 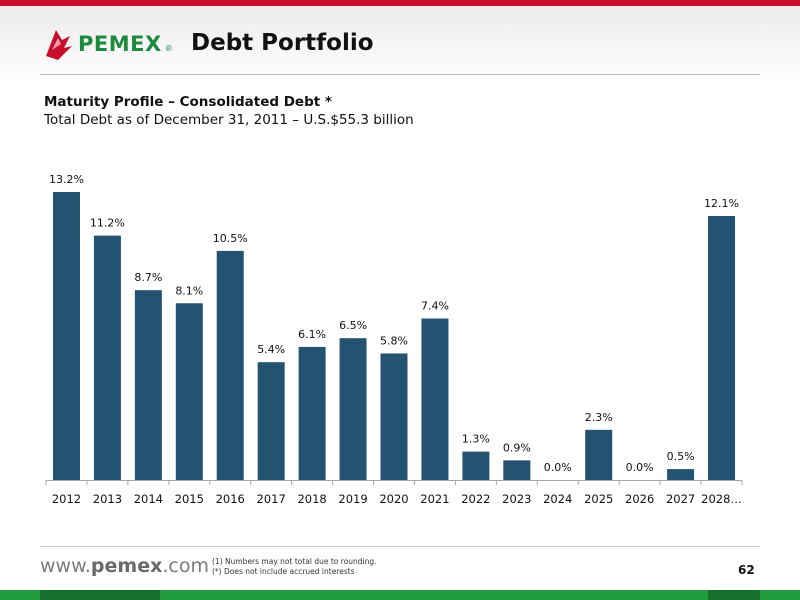 I want to click on url-brand: pemex, so click(x=126, y=566).